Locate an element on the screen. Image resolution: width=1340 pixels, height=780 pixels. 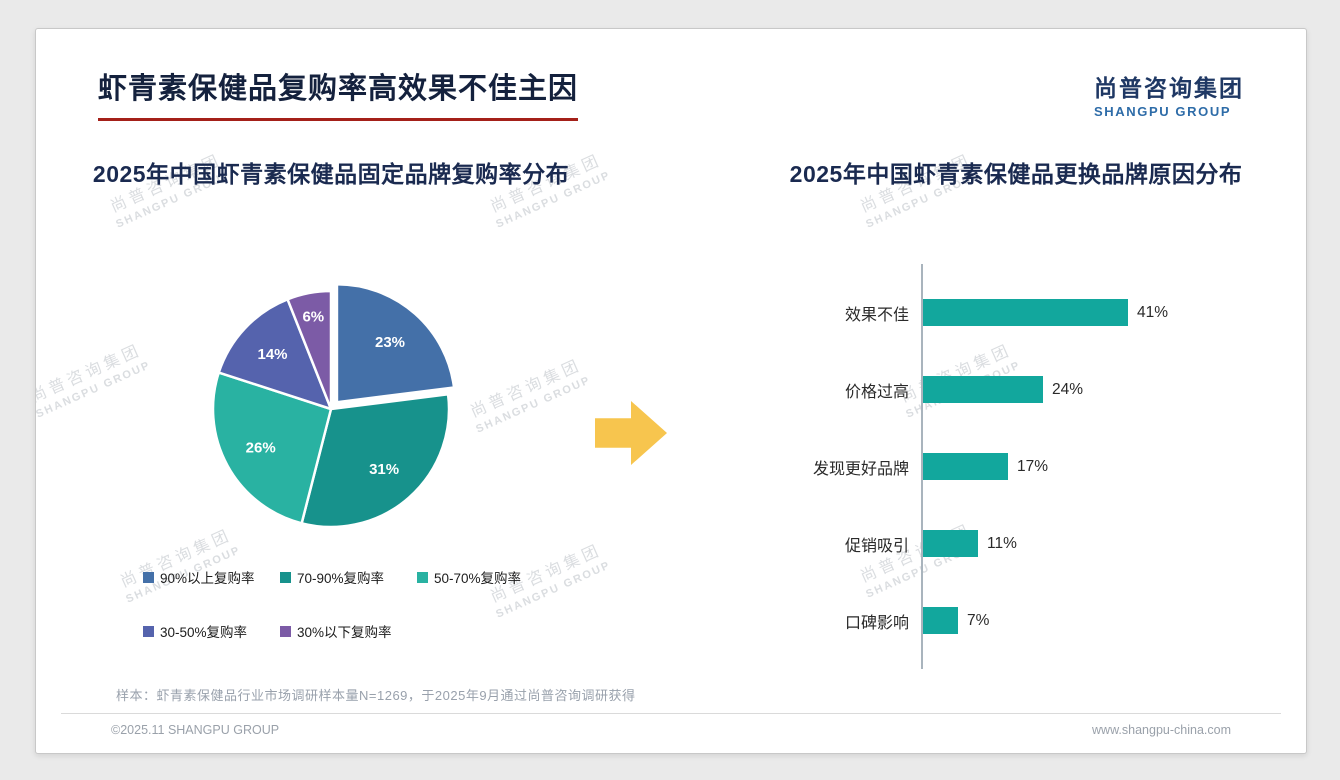
legend-item-2: 50-70%复购率 is located at coordinates (485, 577).